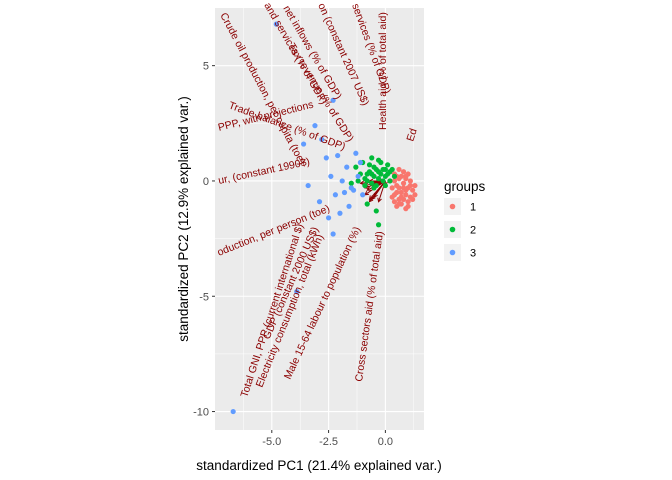  I want to click on legend-label: 3, so click(473, 254).